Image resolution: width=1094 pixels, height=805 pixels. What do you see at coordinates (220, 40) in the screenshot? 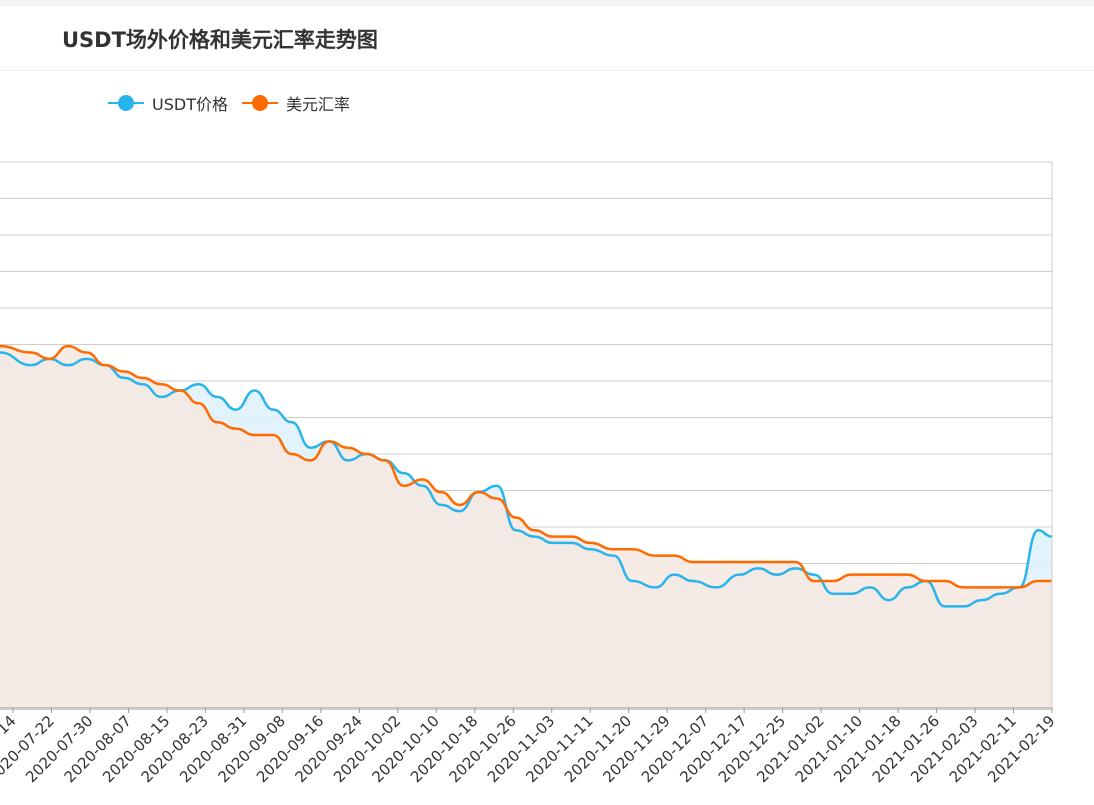
I see `chart-title: USDT场外价格和美元汇率走势图` at bounding box center [220, 40].